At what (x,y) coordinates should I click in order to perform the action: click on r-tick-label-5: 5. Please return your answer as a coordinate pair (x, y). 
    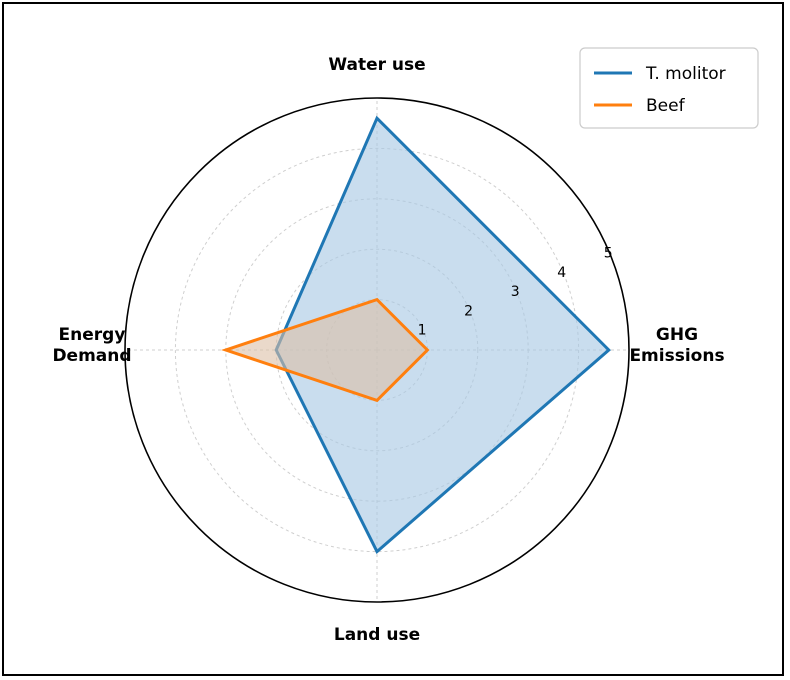
    Looking at the image, I should click on (608, 254).